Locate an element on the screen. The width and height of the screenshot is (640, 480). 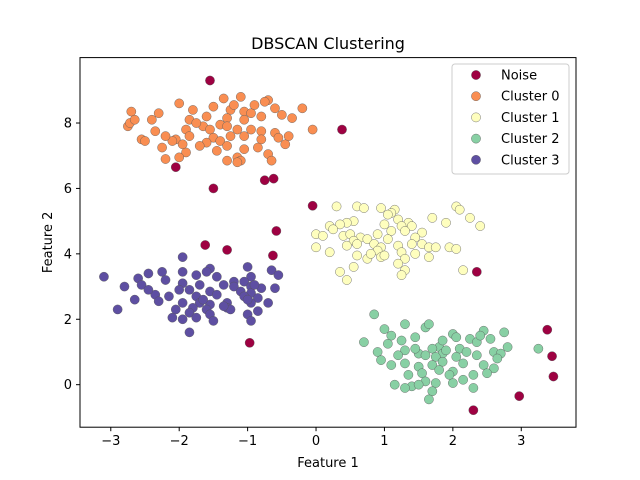
x-tick-label: −1 is located at coordinates (247, 441).